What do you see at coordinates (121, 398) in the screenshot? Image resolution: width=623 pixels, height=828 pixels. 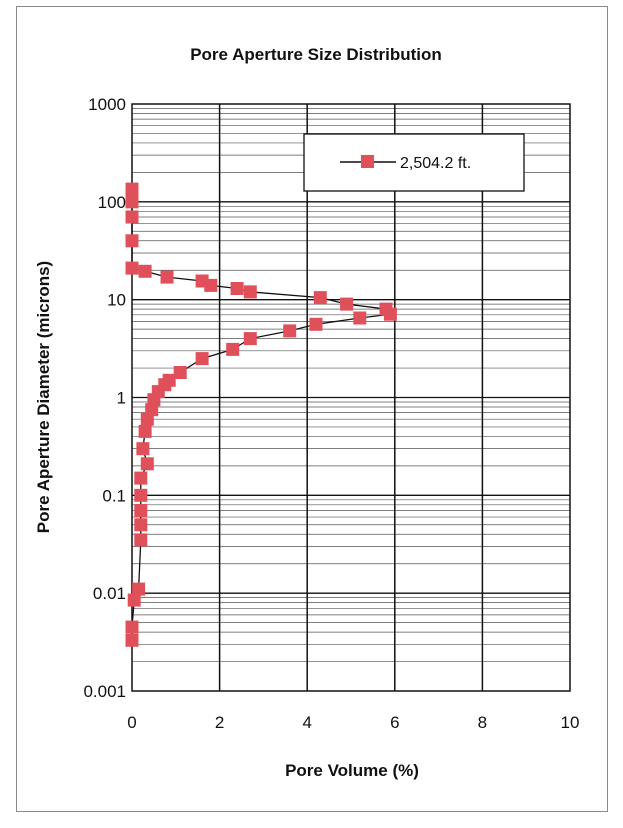 I see `y-tick-label: 1` at bounding box center [121, 398].